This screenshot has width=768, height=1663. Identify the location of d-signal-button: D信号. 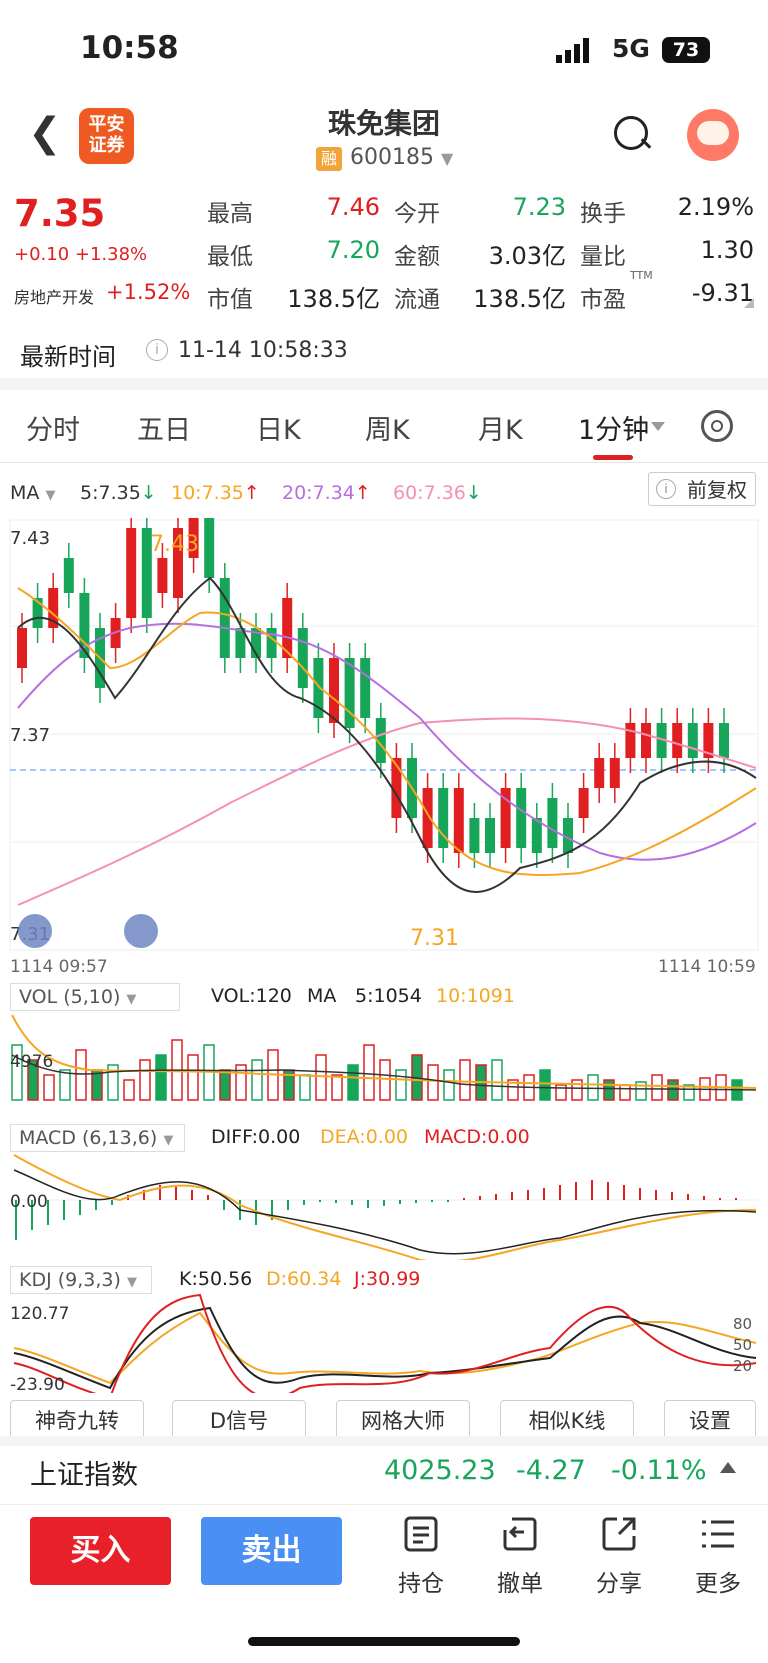
(239, 1420).